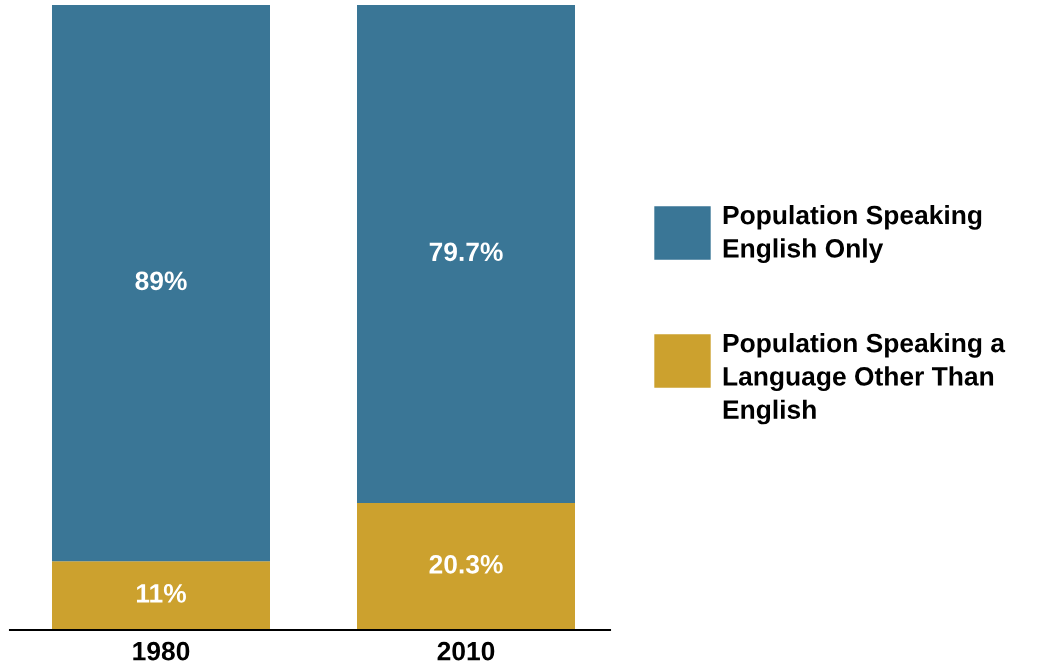 The height and width of the screenshot is (672, 1050). What do you see at coordinates (852, 234) in the screenshot?
I see `legend-label: Population Speaking English Only` at bounding box center [852, 234].